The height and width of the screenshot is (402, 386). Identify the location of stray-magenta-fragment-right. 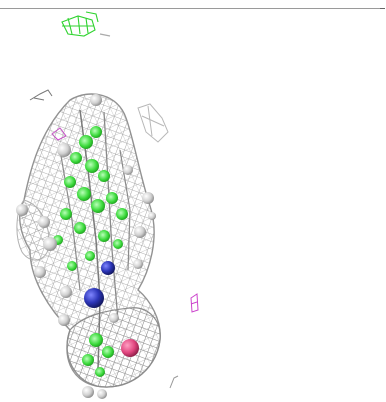
(194, 303).